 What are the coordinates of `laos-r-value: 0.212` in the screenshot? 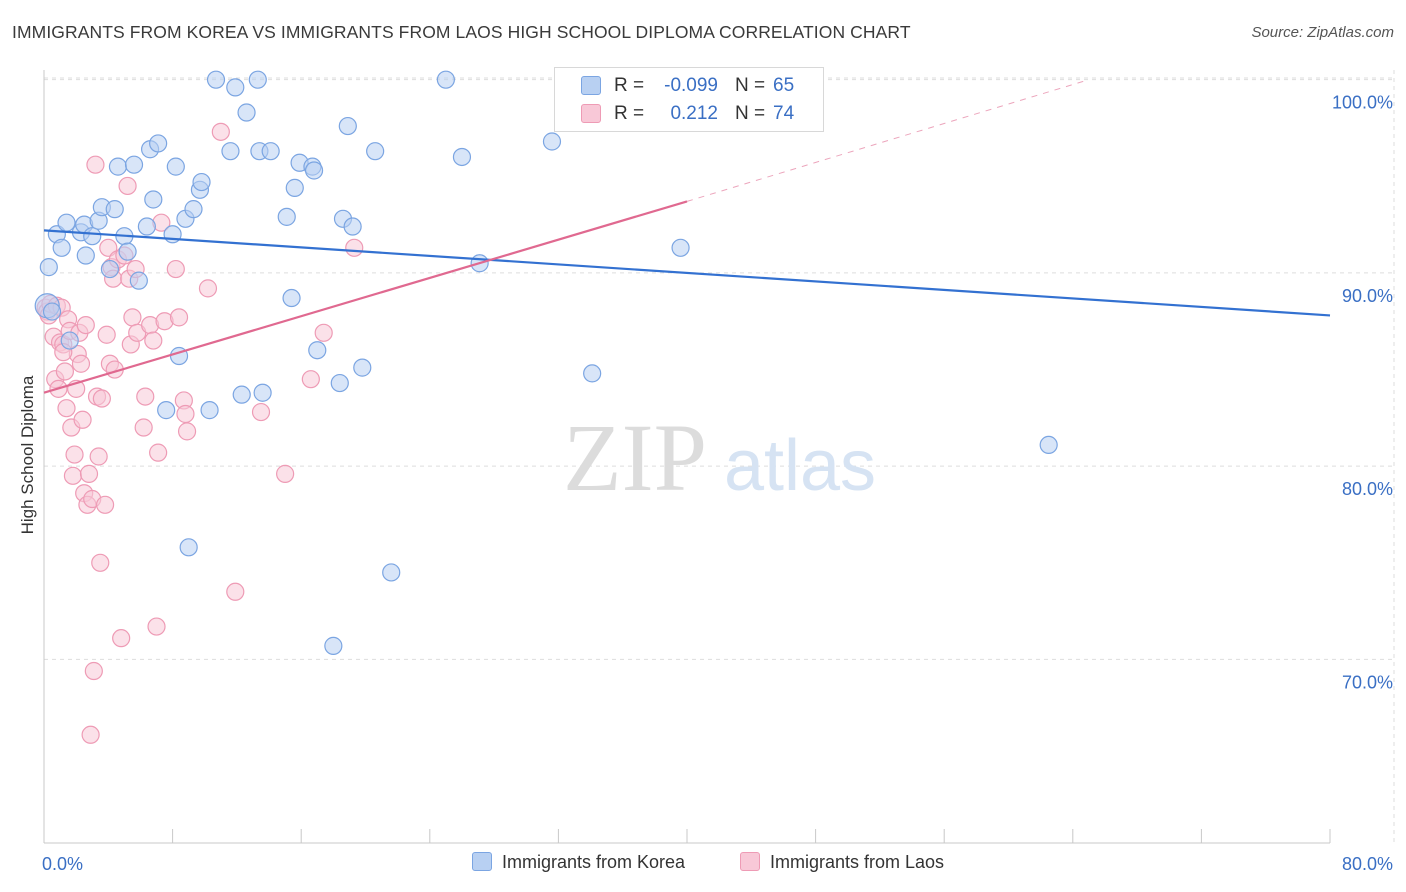 It's located at (694, 113).